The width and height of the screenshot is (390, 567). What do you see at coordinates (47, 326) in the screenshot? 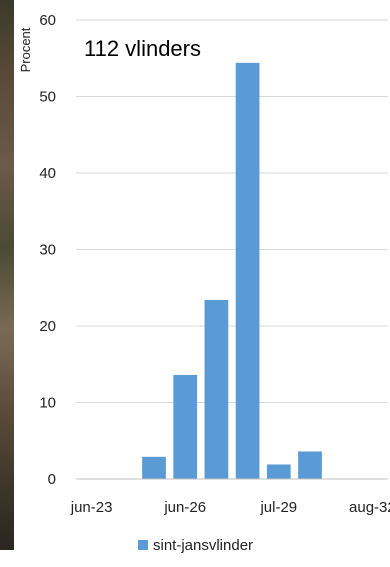
I see `y-tick-label: 20` at bounding box center [47, 326].